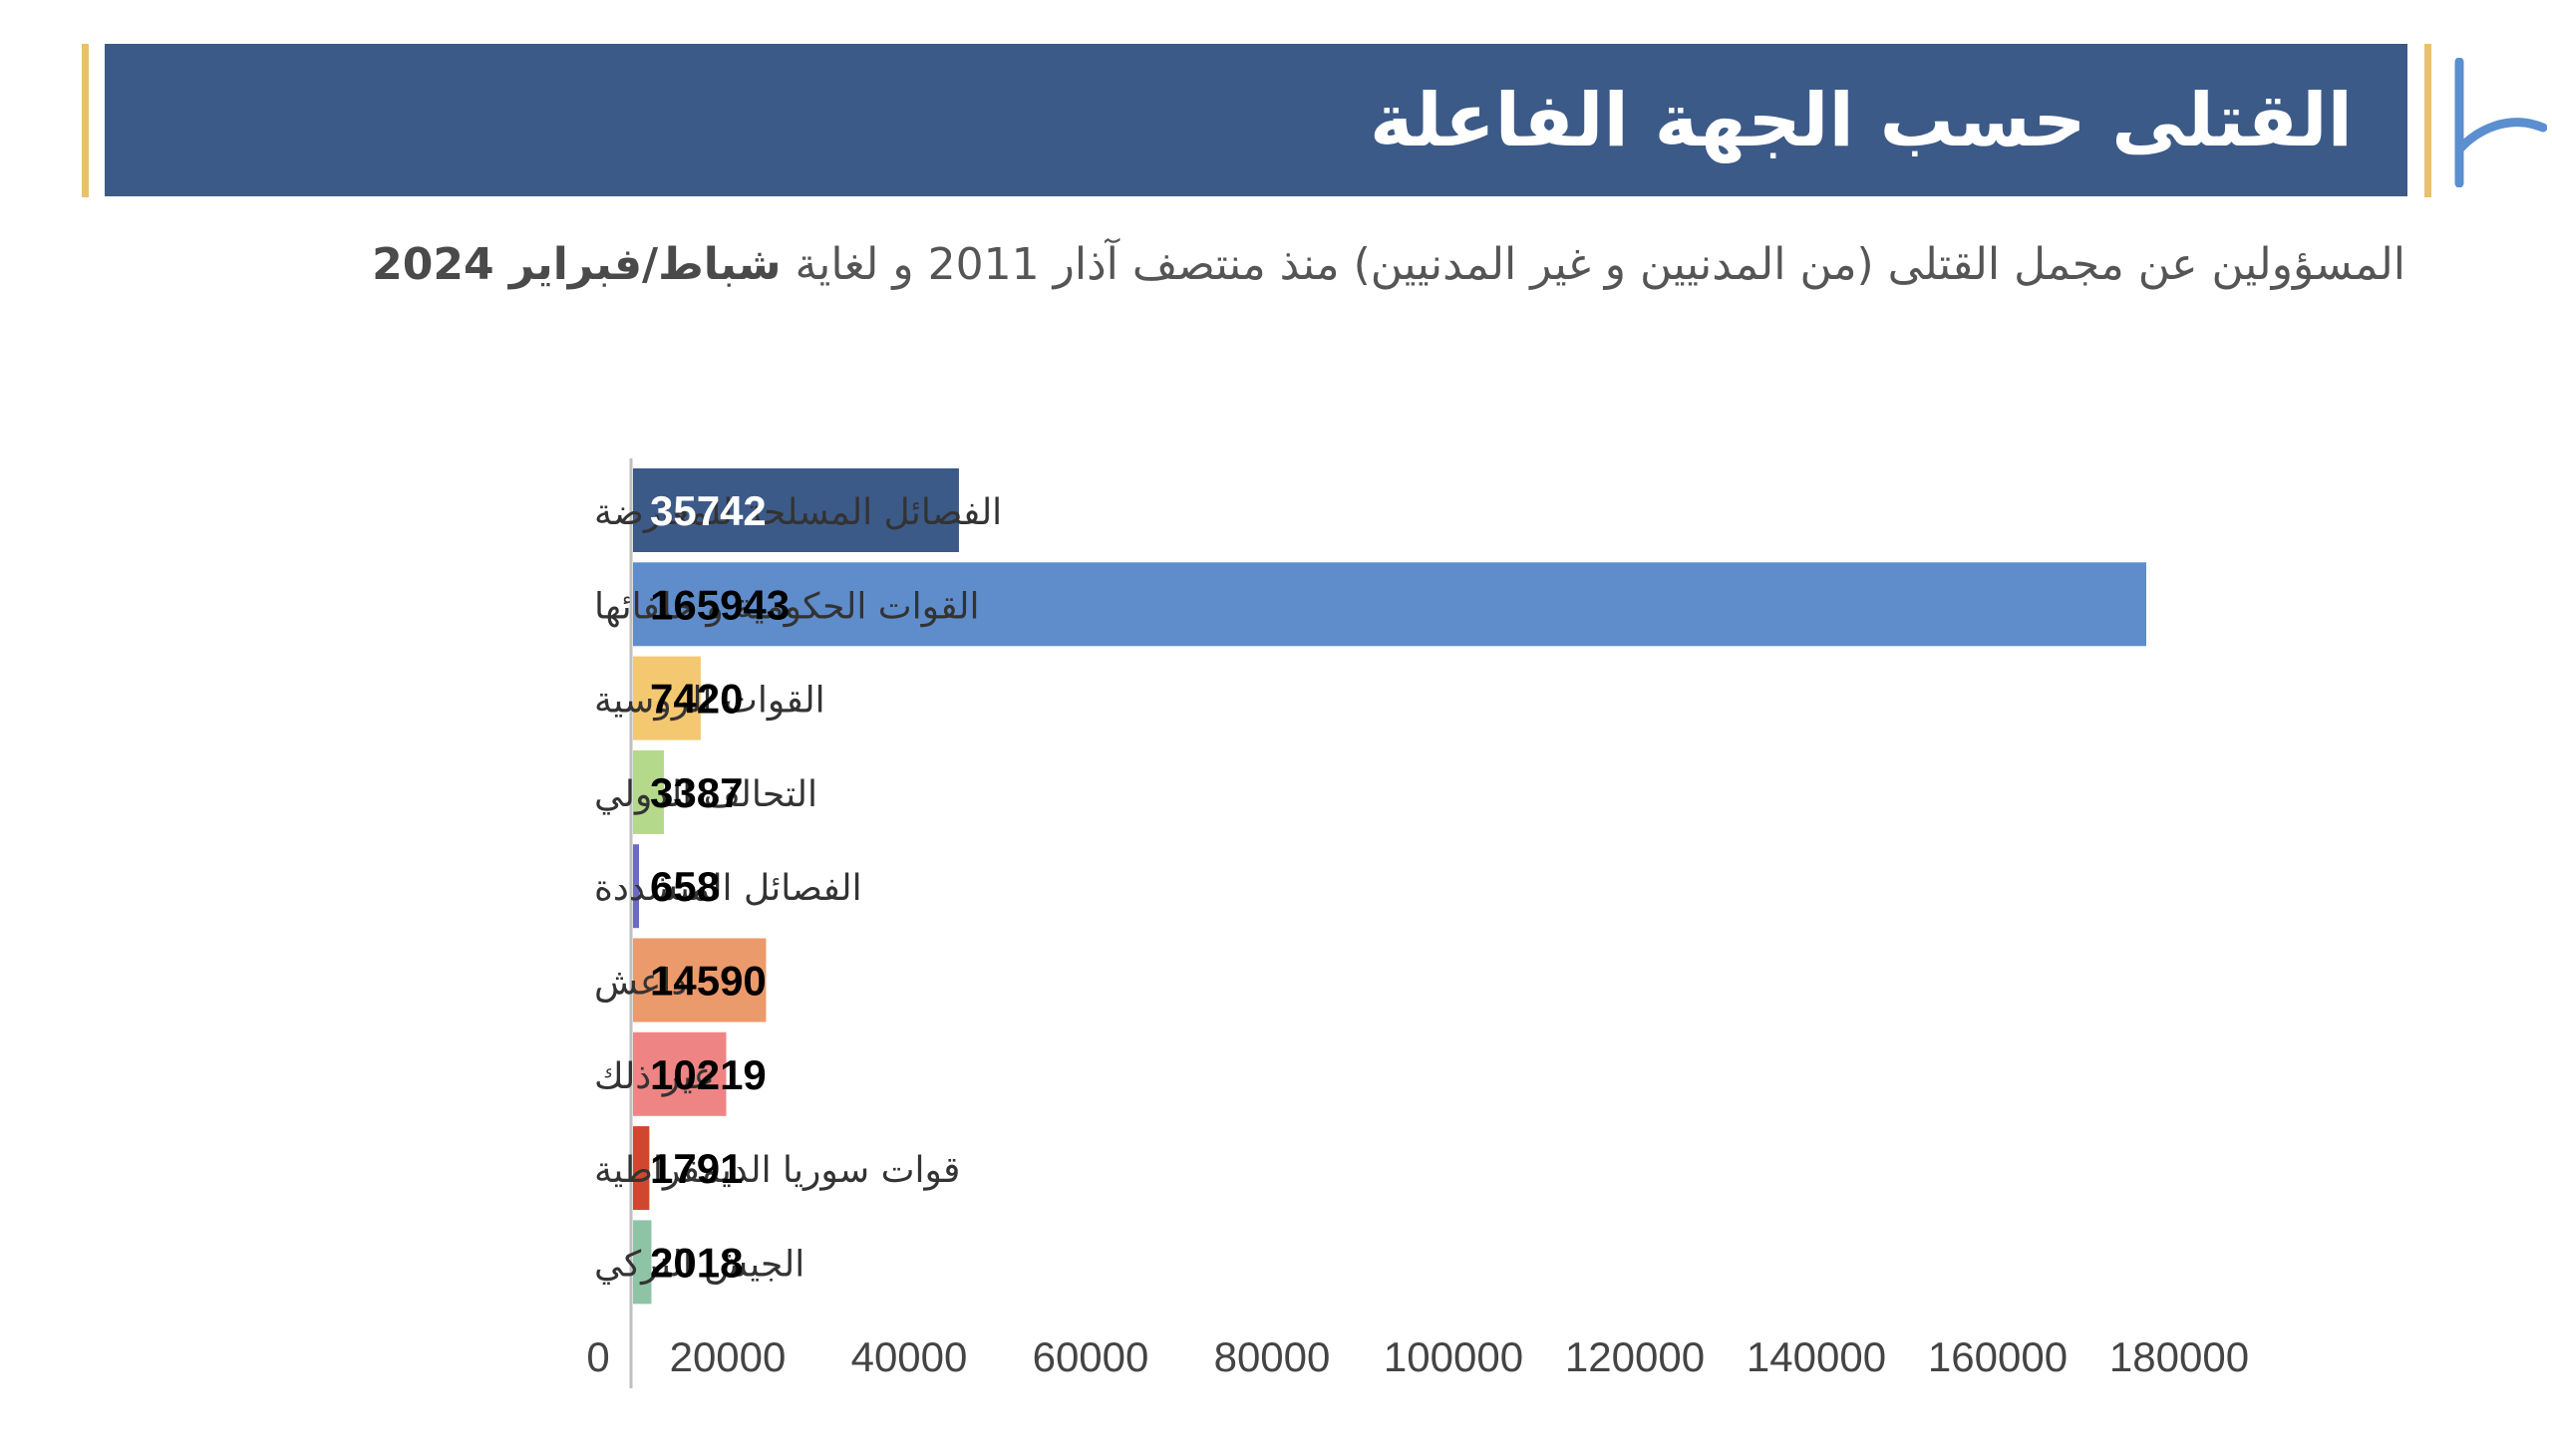  I want to click on data-label-9: 2018, so click(696, 1262).